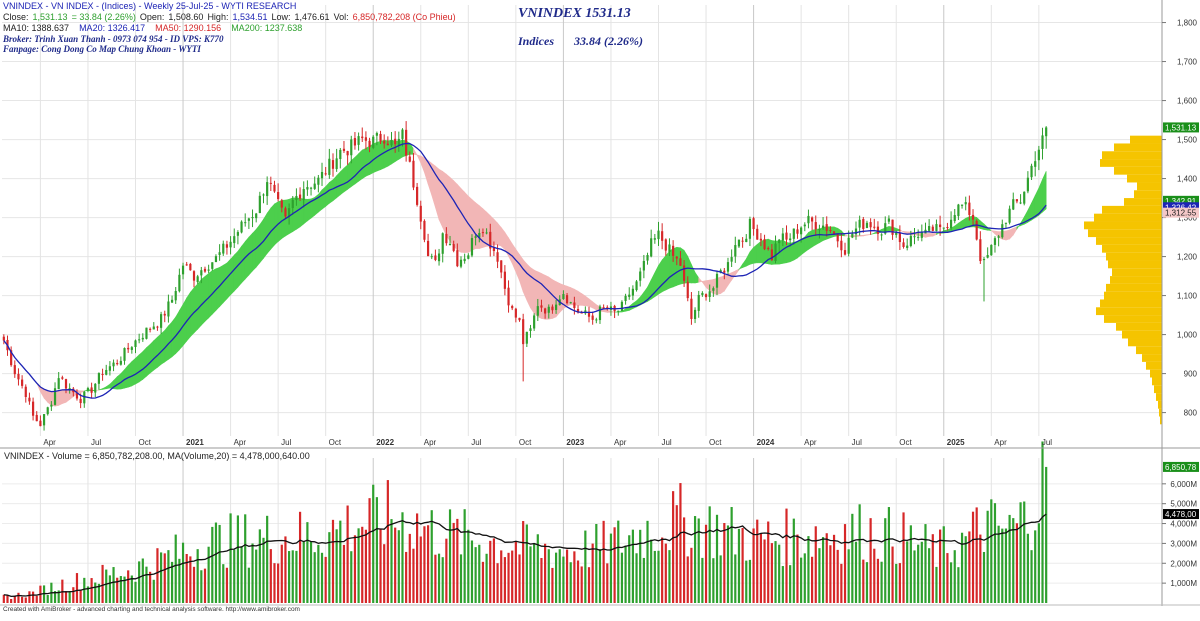 This screenshot has height=621, width=1200. Describe the element at coordinates (810, 442) in the screenshot. I see `time-tick-label: Apr` at that location.